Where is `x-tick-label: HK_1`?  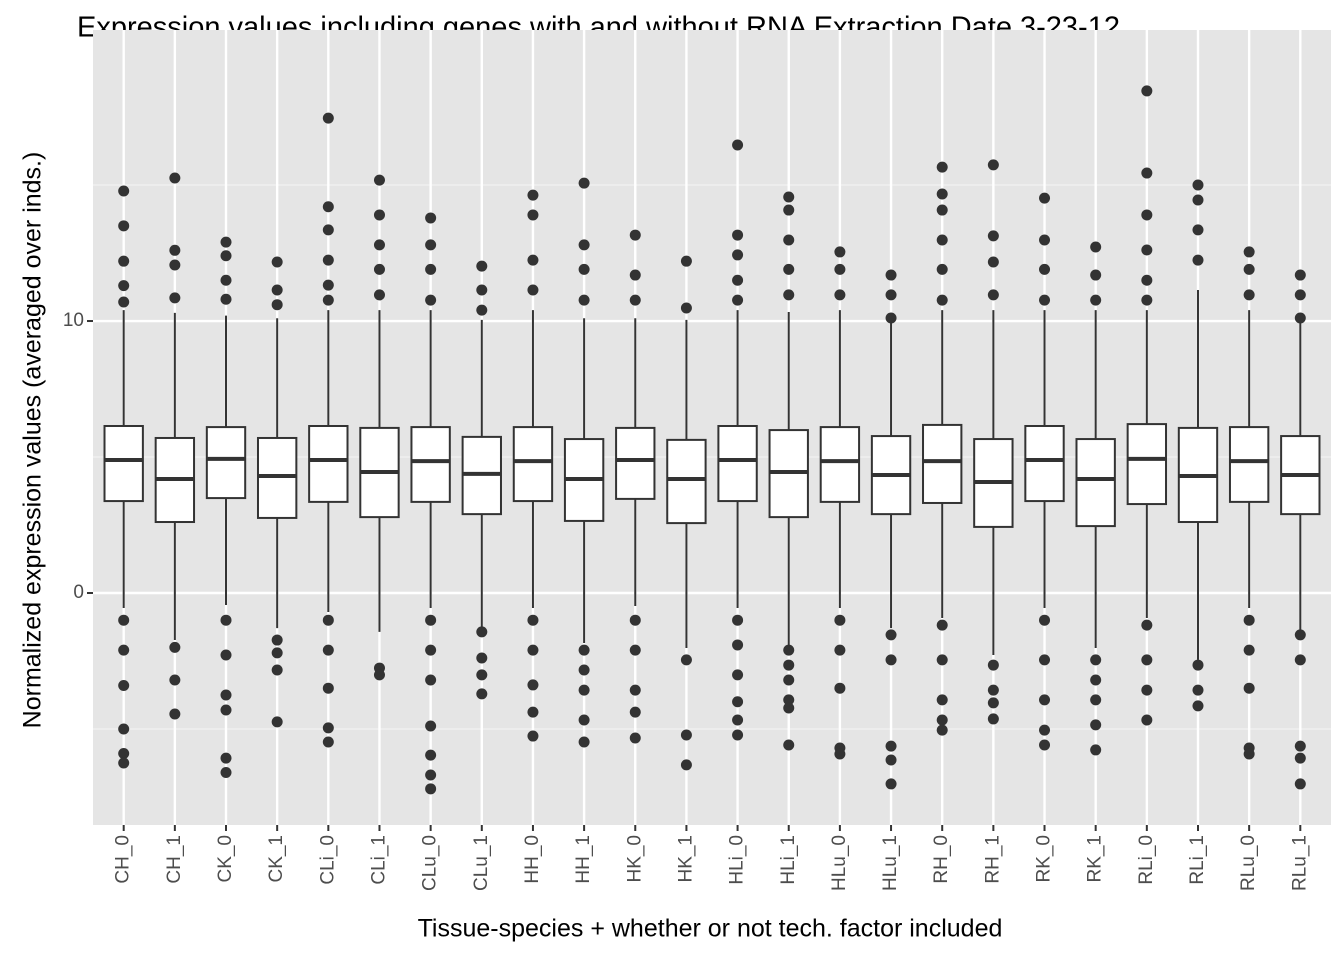
x-tick-label: HK_1 is located at coordinates (685, 859).